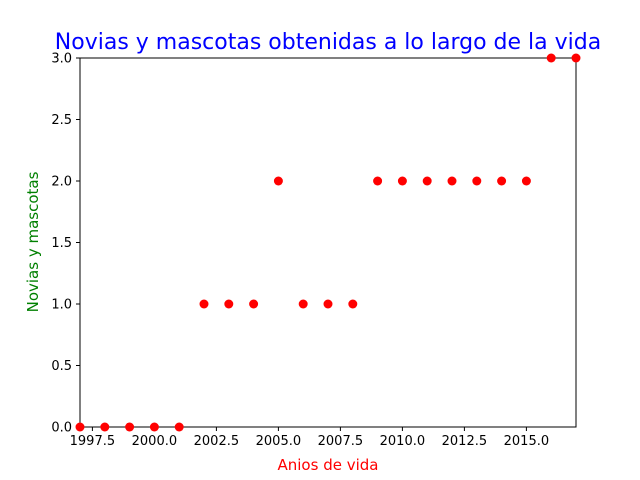 The image size is (640, 480). I want to click on y-tick-label: 2.0, so click(61, 182).